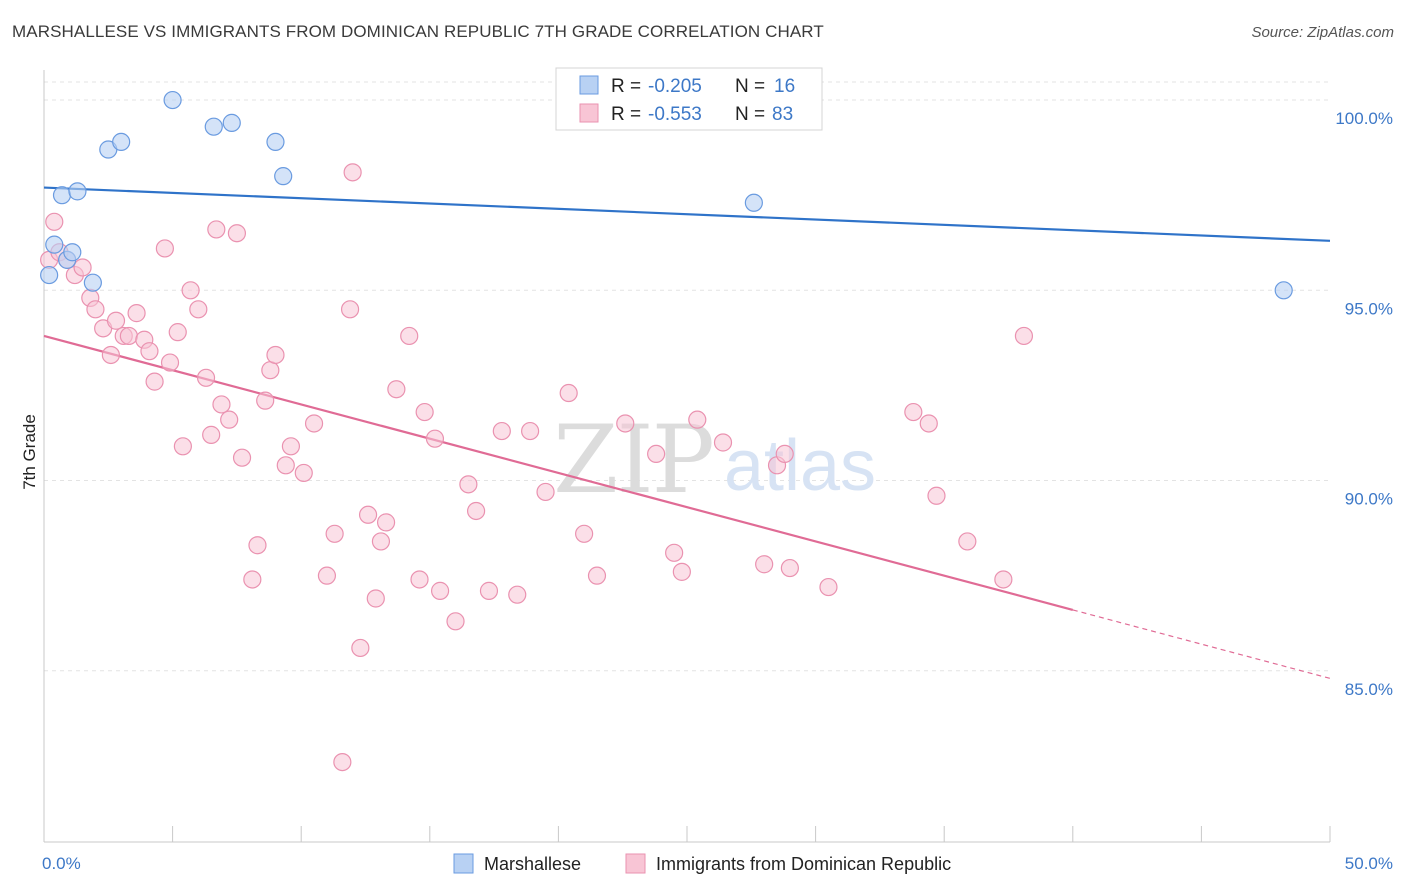 This screenshot has height=892, width=1406. I want to click on trend-line-dominican-extension, so click(1201, 644).